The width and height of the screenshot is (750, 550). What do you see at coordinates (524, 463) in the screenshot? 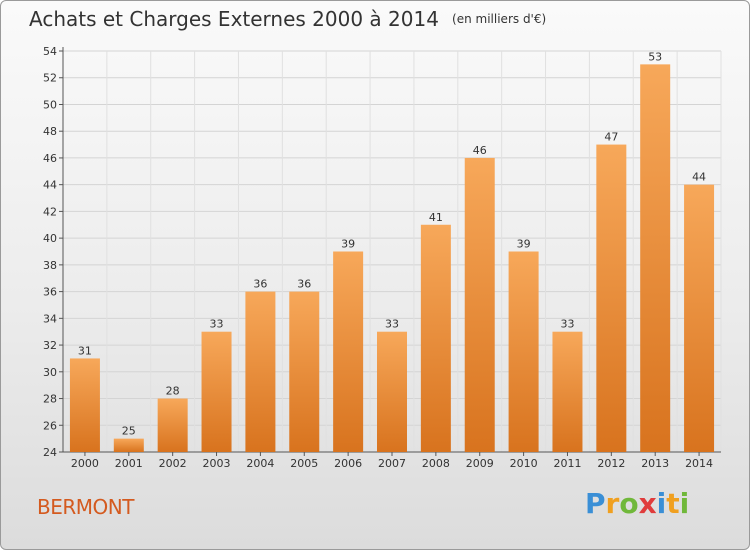
I see `x-tick-label: 2010` at bounding box center [524, 463].